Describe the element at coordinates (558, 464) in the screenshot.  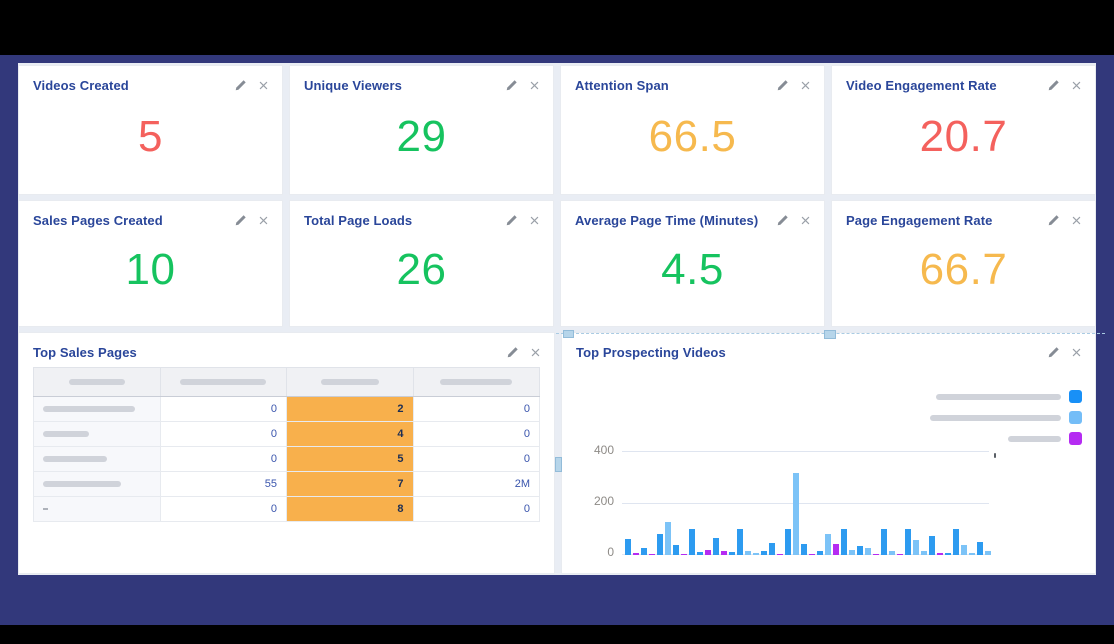
I see `resize-handle-left-middle` at that location.